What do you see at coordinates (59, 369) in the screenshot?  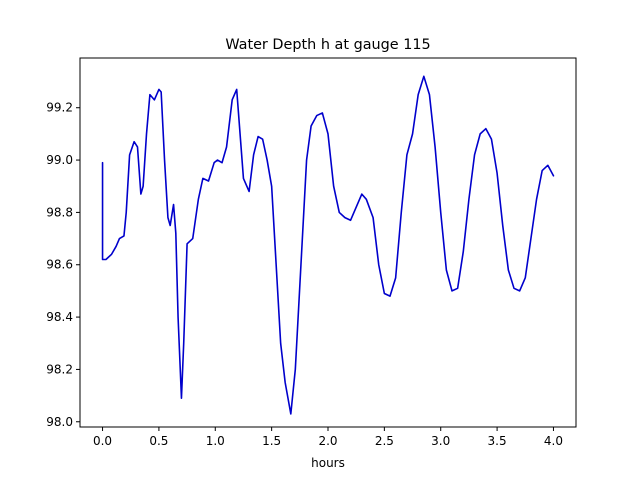 I see `y-tick-label: 98.2` at bounding box center [59, 369].